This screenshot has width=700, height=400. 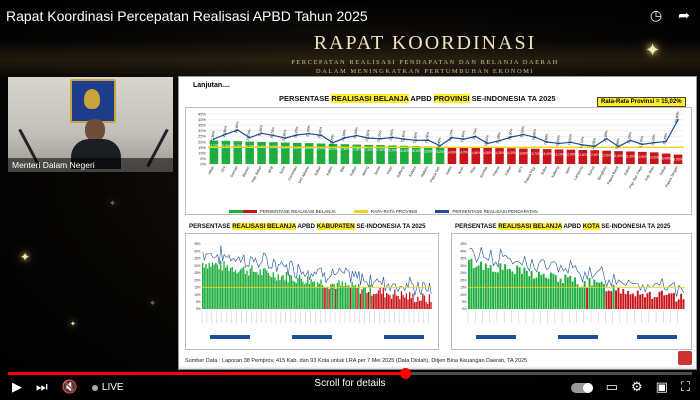 I want to click on progress-bar, so click(x=350, y=373).